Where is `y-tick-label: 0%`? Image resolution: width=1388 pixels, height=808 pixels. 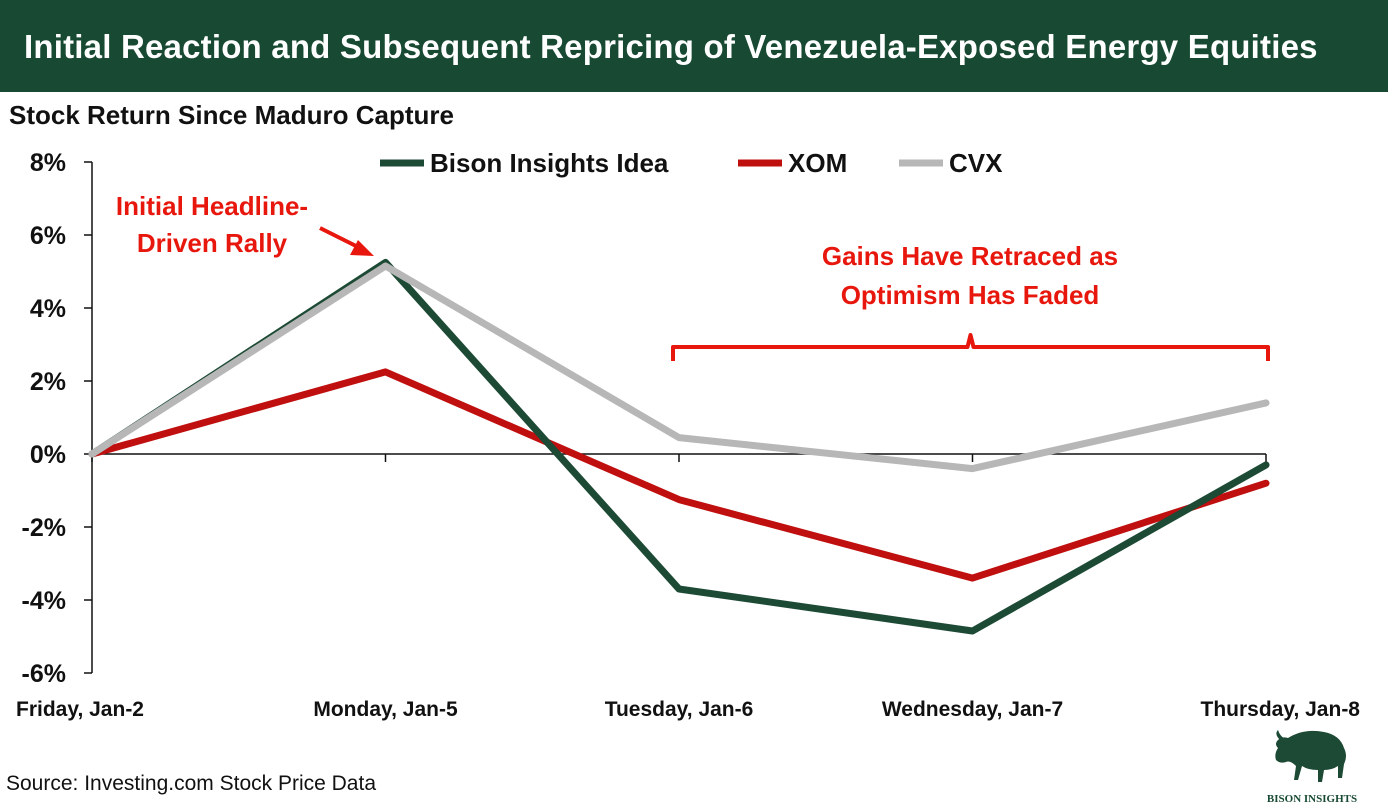 y-tick-label: 0% is located at coordinates (48, 455).